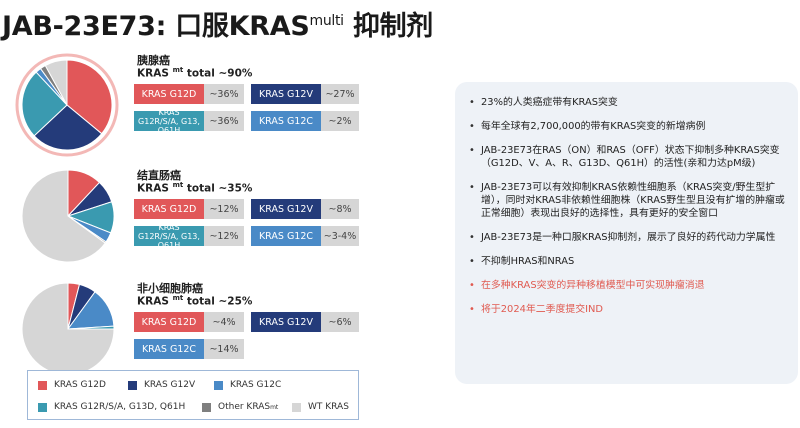 This screenshot has height=428, width=800. I want to click on bullet-item: 将于2024年二季度提交IND, so click(629, 309).